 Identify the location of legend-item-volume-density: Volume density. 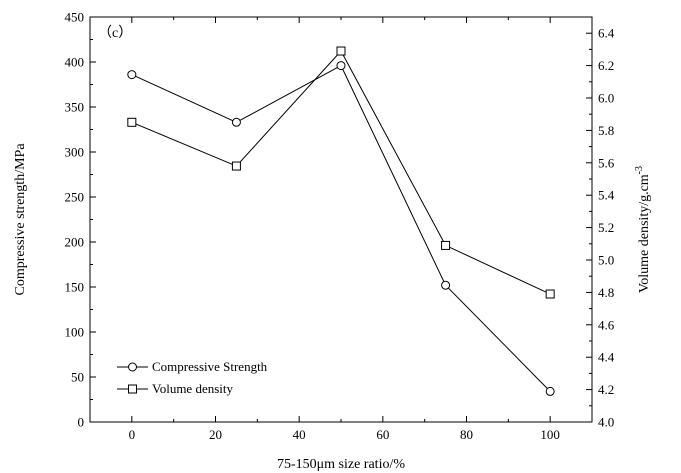
(175, 388).